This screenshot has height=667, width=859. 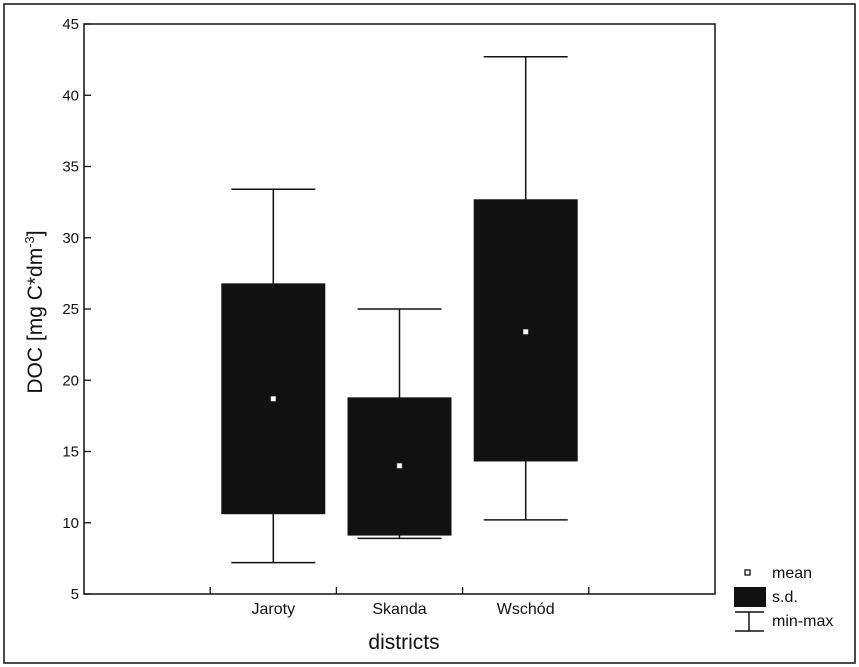 What do you see at coordinates (35, 233) in the screenshot?
I see `y-axis-title-suffix: ]` at bounding box center [35, 233].